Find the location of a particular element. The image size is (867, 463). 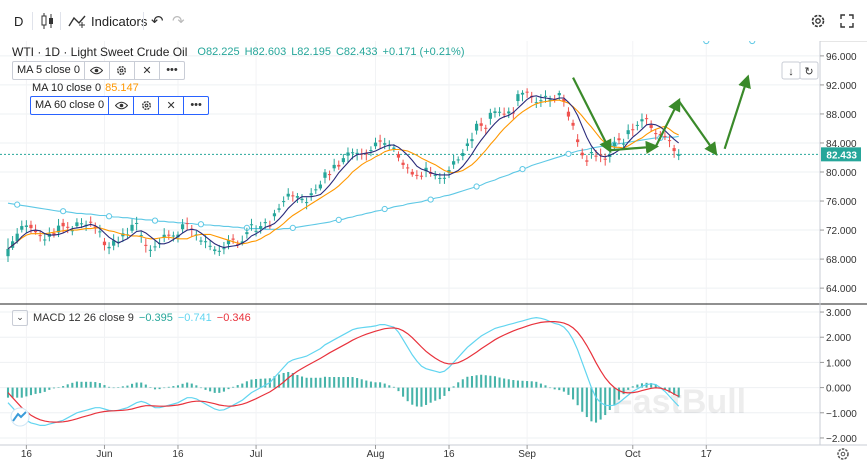

time-tick-label: Sep is located at coordinates (527, 454).